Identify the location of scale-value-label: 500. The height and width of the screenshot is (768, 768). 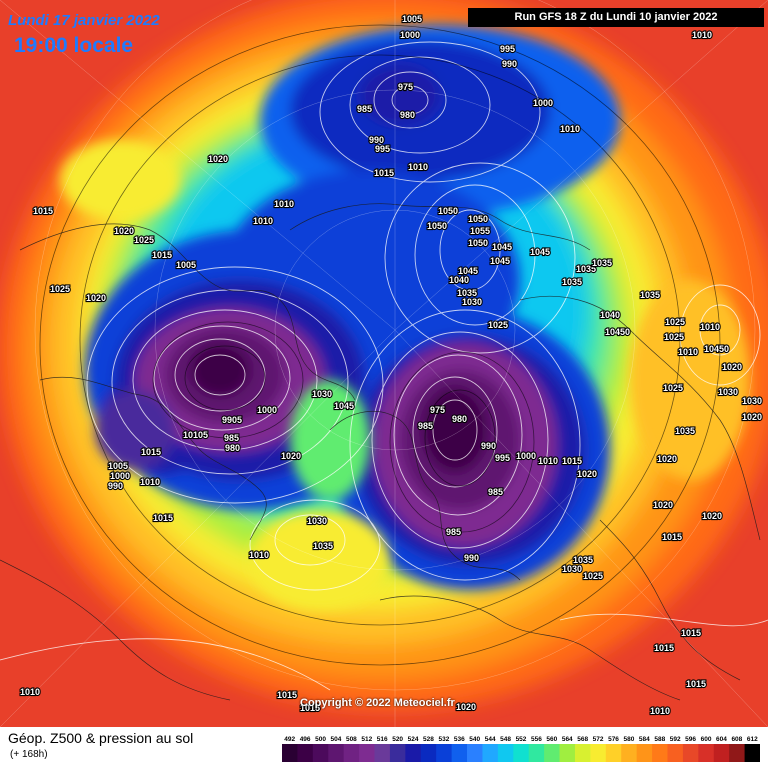
(320, 739).